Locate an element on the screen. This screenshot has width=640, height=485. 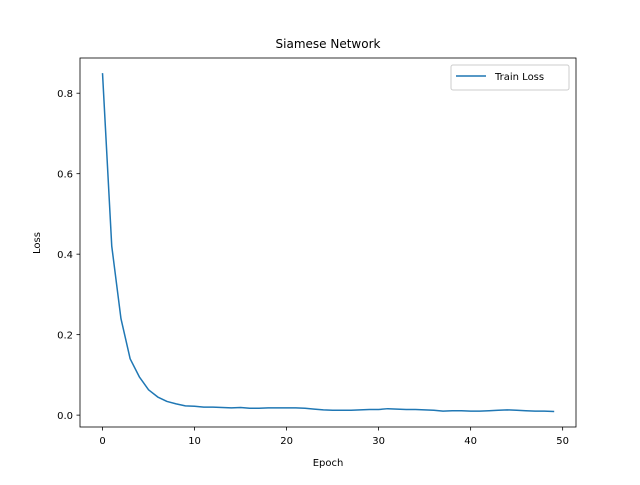
x-tick-label: 10 is located at coordinates (194, 441).